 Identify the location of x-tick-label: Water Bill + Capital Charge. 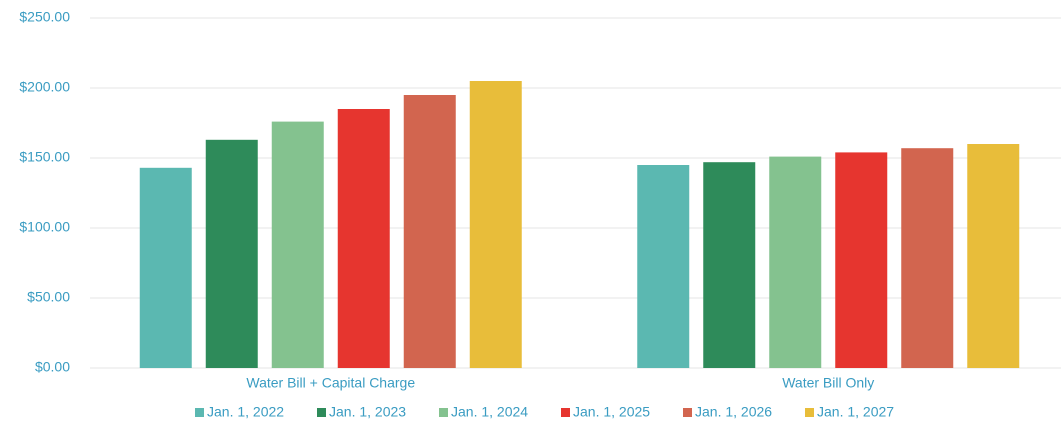
(330, 383).